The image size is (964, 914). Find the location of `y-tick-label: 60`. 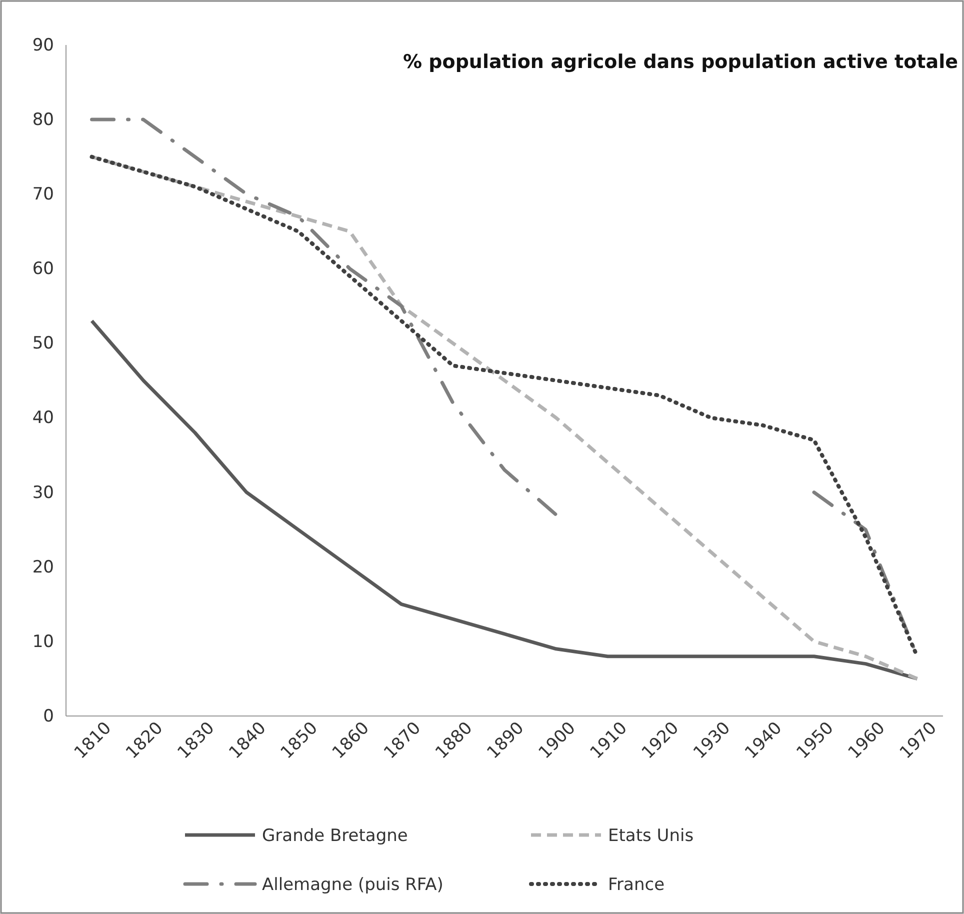

y-tick-label: 60 is located at coordinates (43, 269).